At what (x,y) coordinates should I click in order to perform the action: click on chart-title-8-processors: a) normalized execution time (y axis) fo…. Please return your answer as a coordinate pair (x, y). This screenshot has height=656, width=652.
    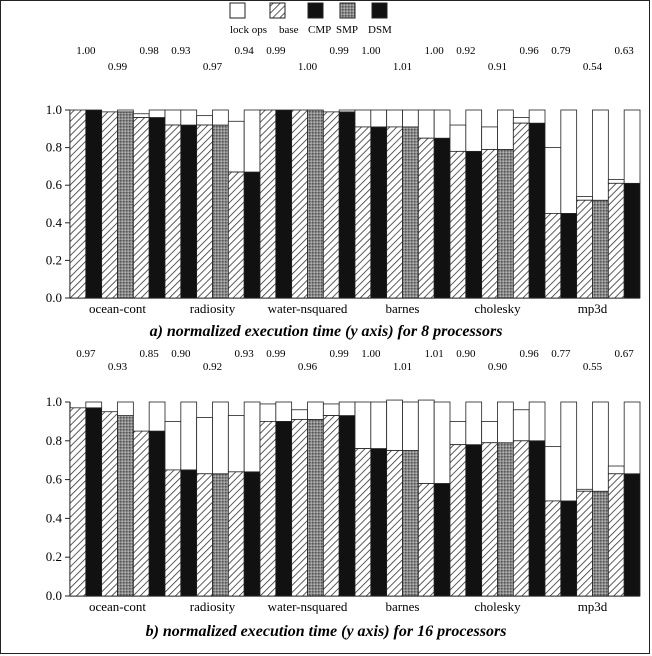
    Looking at the image, I should click on (326, 331).